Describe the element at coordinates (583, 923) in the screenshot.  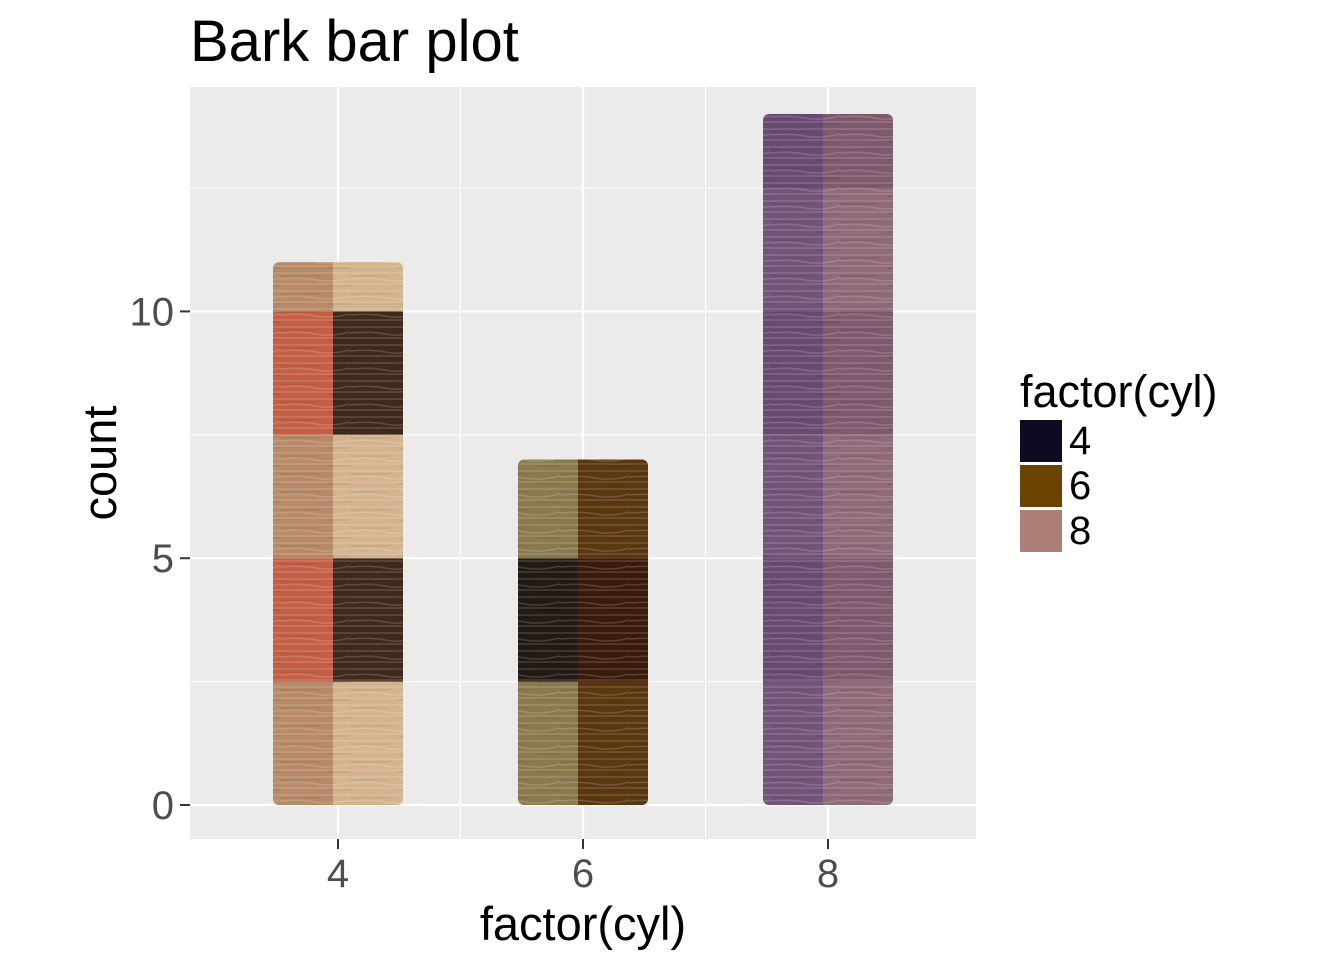
I see `x-axis-title: factor(cyl)` at that location.